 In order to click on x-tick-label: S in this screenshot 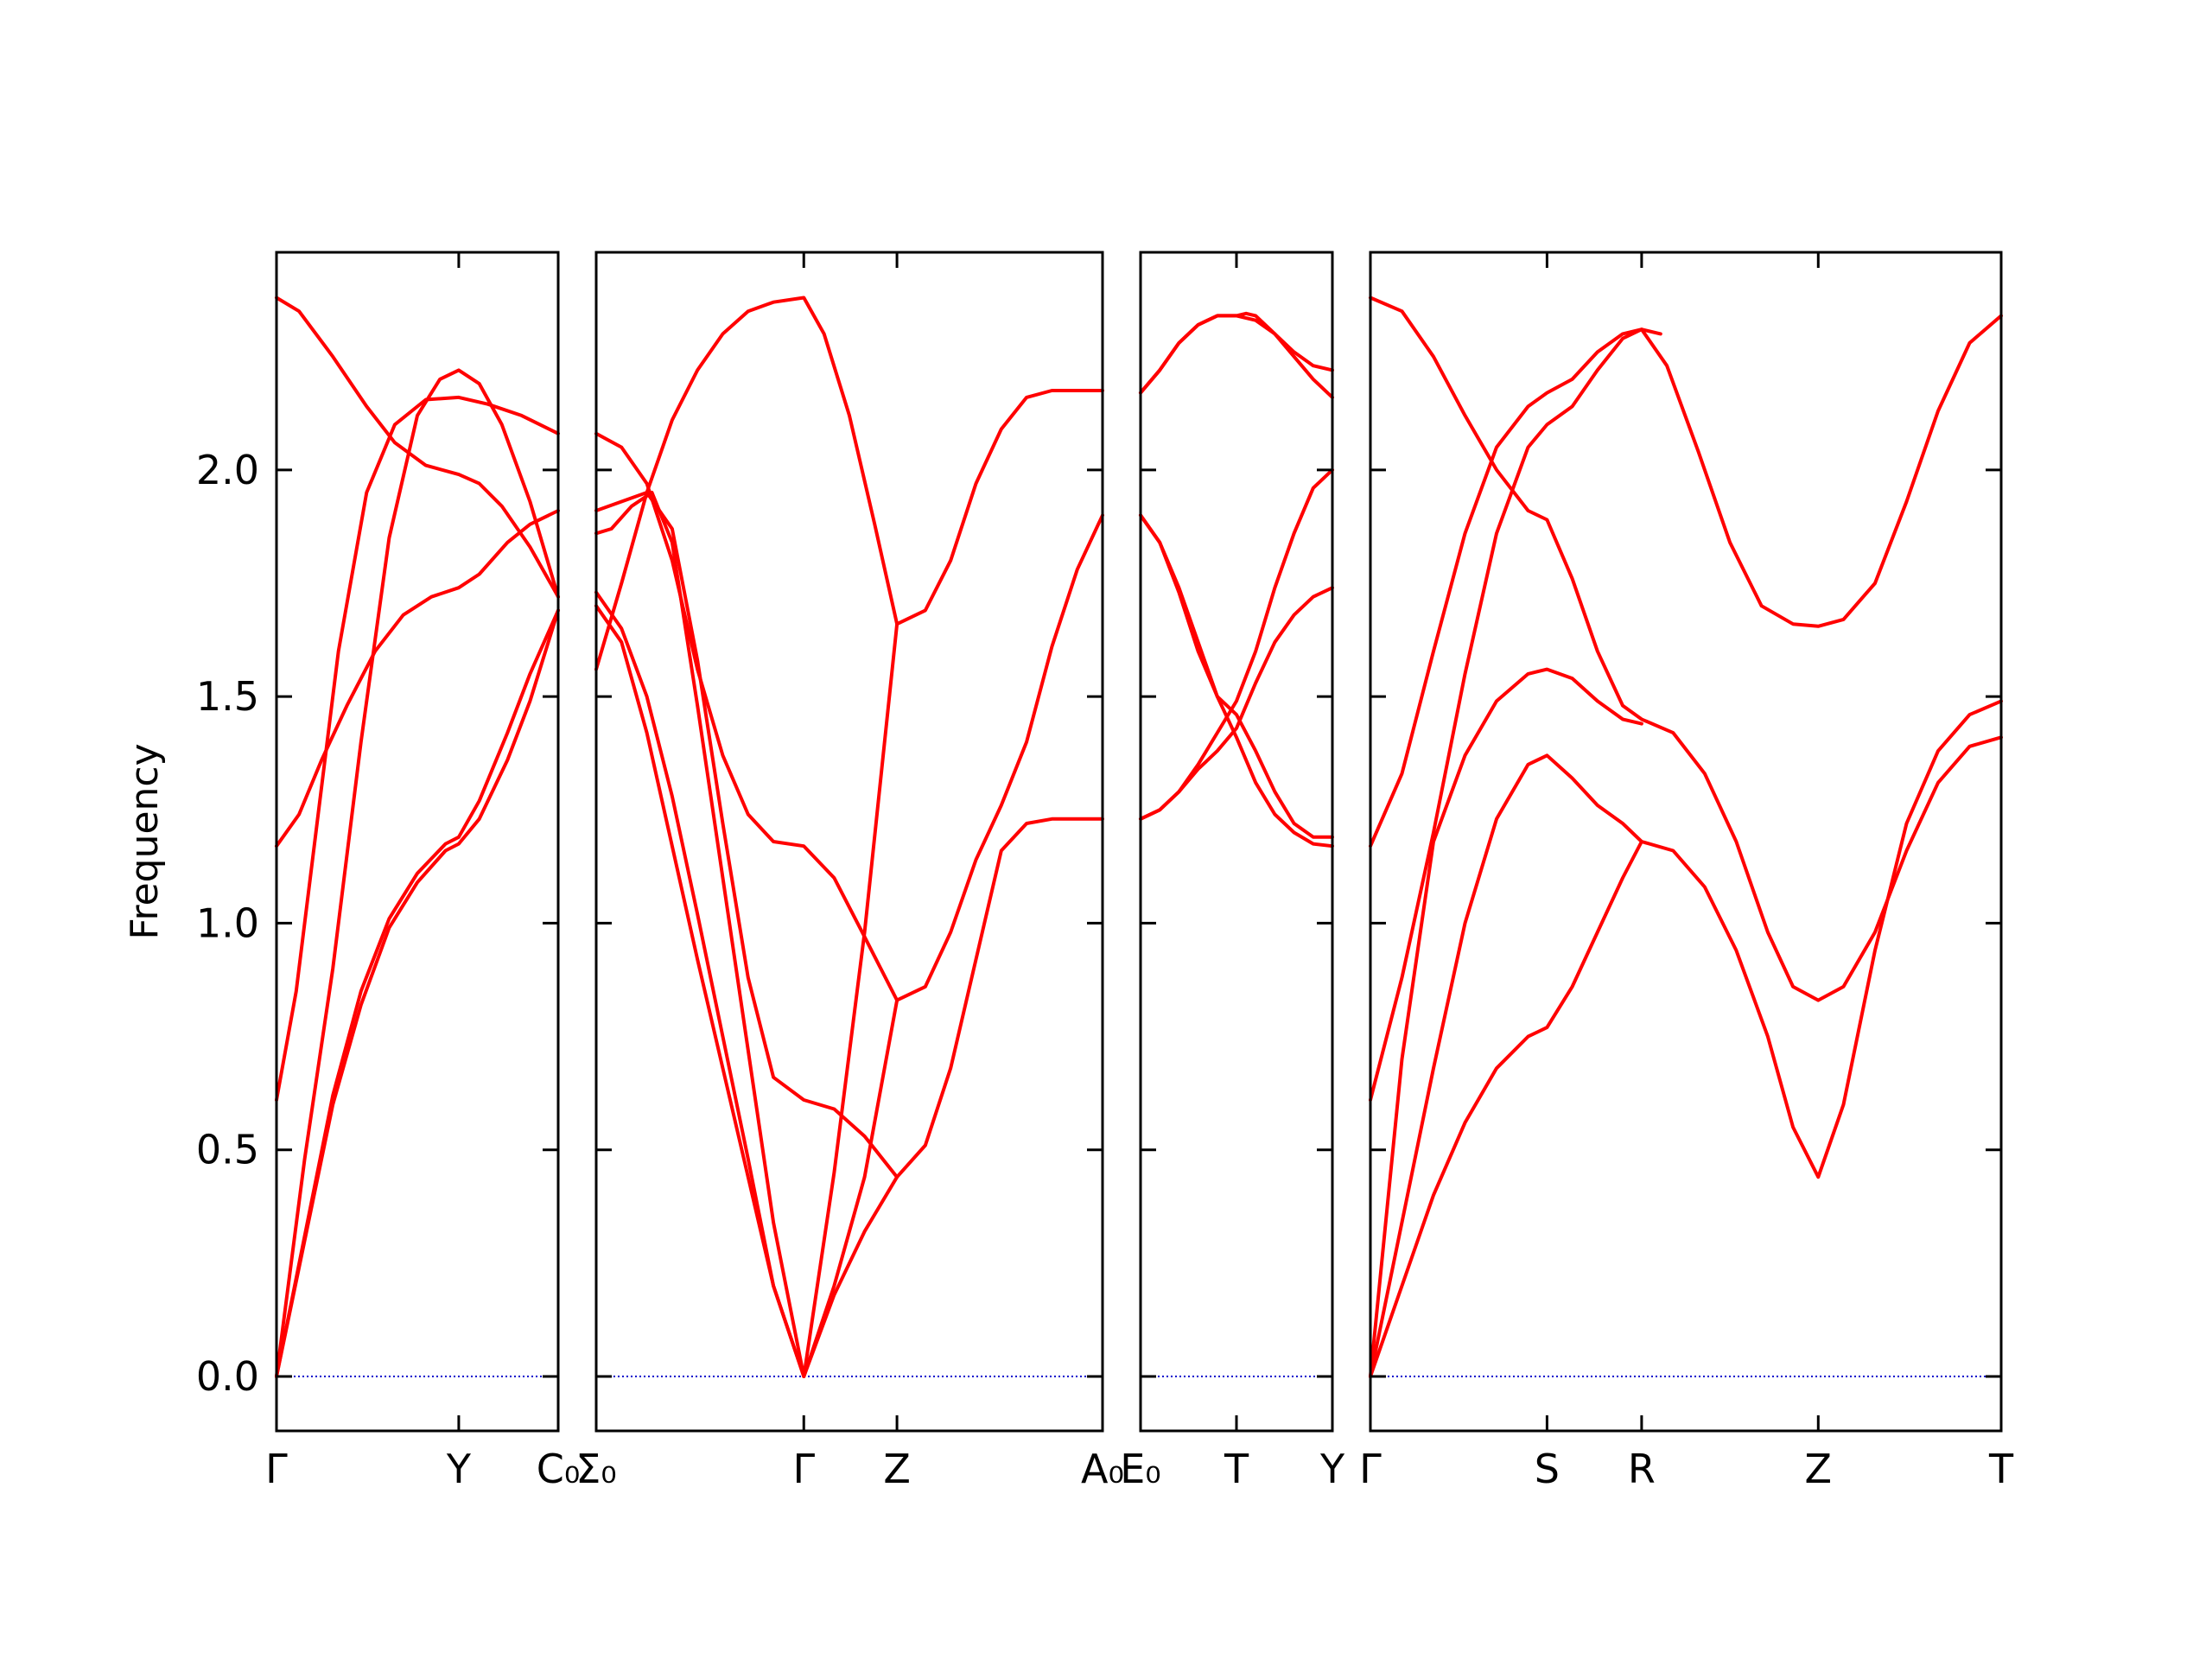, I will do `click(1547, 1469)`.